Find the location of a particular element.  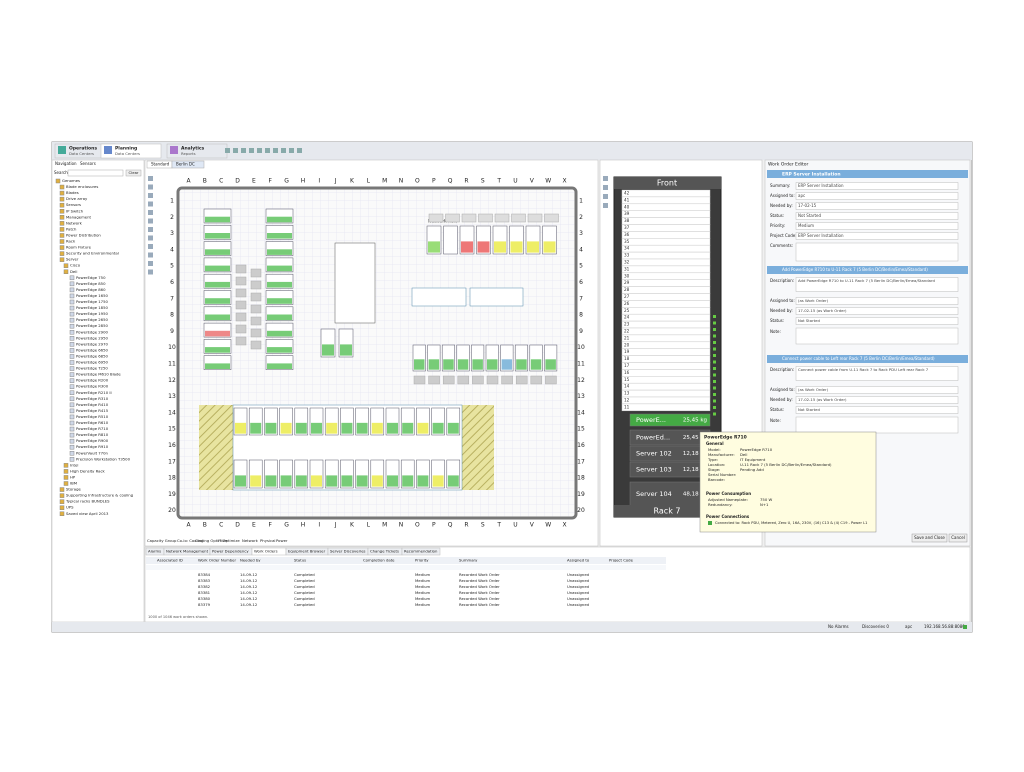

floor-tab: Network is located at coordinates (250, 540).